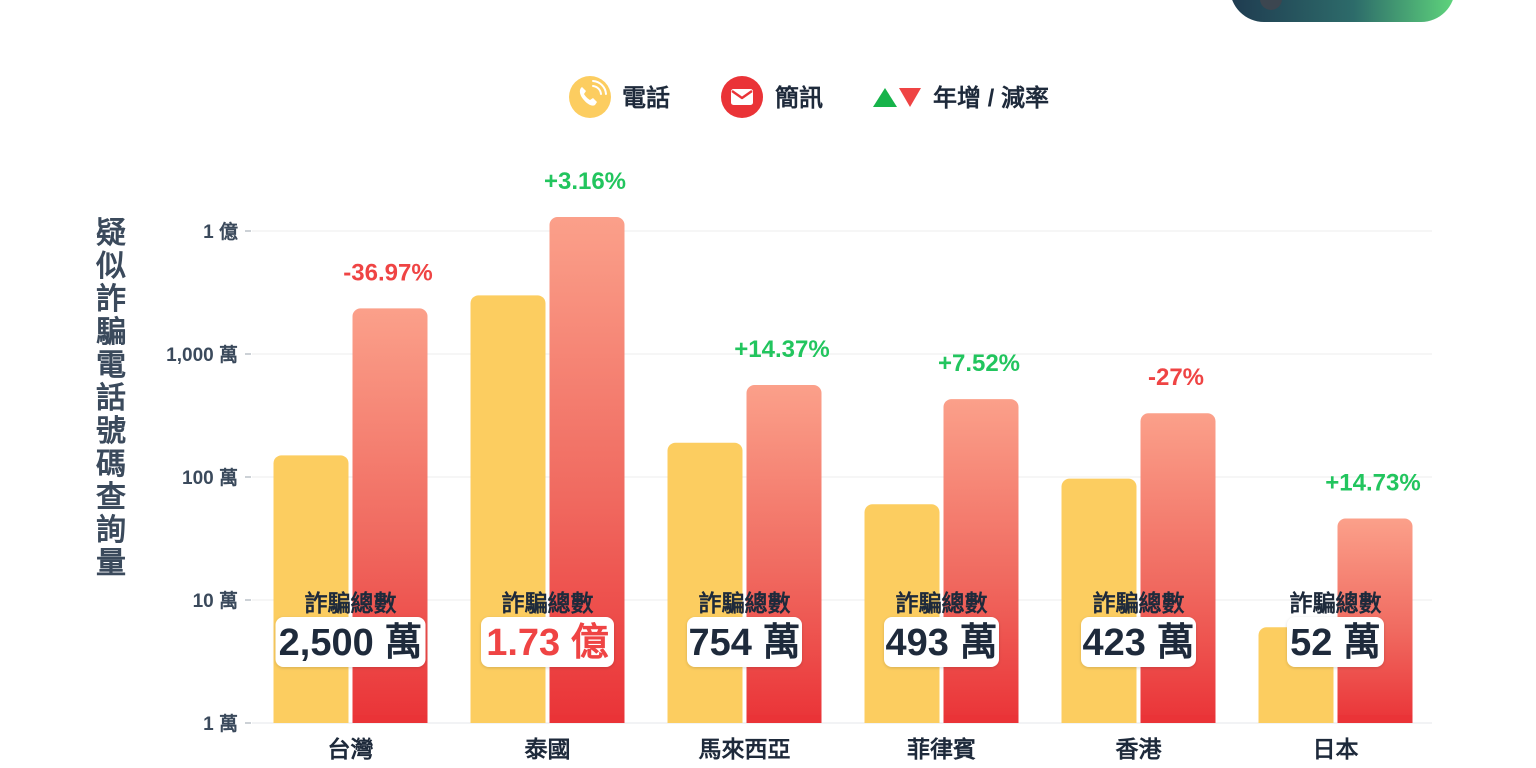 Image resolution: width=1536 pixels, height=768 pixels. Describe the element at coordinates (215, 601) in the screenshot. I see `y-tick-label: 10 萬` at that location.